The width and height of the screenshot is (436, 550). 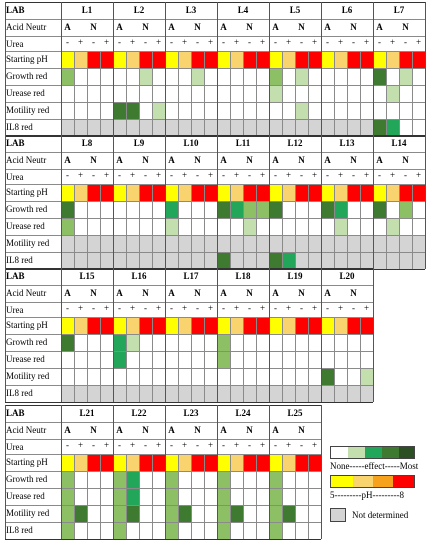 What do you see at coordinates (15, 44) in the screenshot?
I see `row-label-urea: Urea` at bounding box center [15, 44].